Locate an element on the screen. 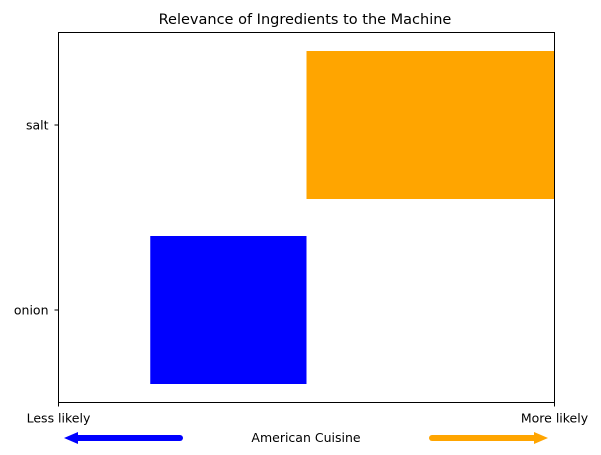  arrow-left-head is located at coordinates (71, 438).